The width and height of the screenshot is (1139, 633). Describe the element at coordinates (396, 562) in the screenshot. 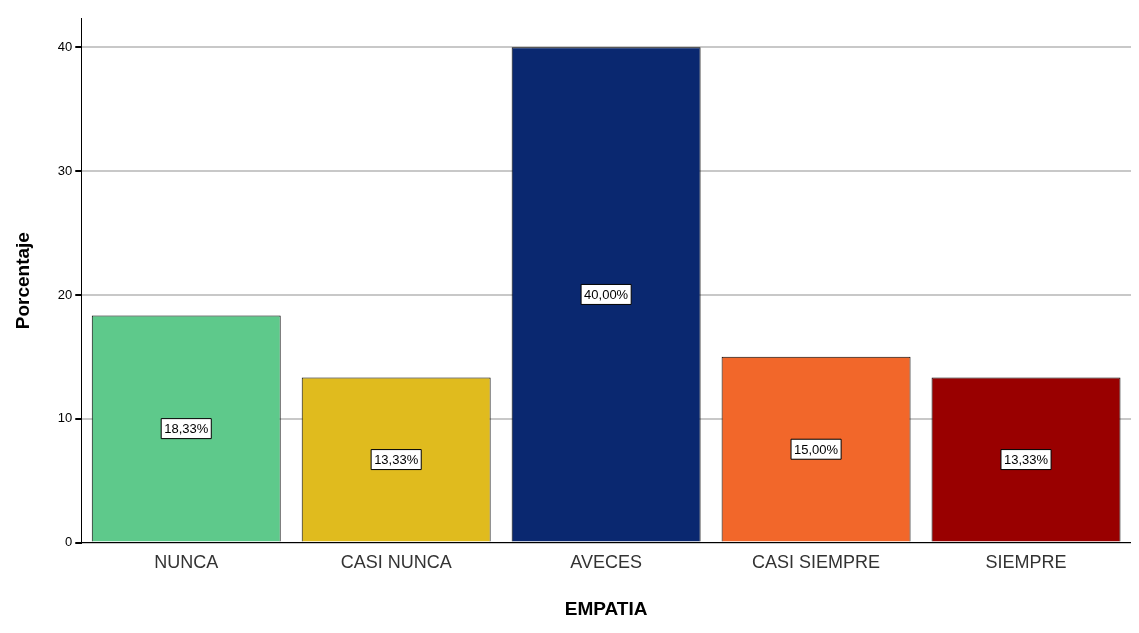

I see `x-tick-label: CASI NUNCA` at that location.